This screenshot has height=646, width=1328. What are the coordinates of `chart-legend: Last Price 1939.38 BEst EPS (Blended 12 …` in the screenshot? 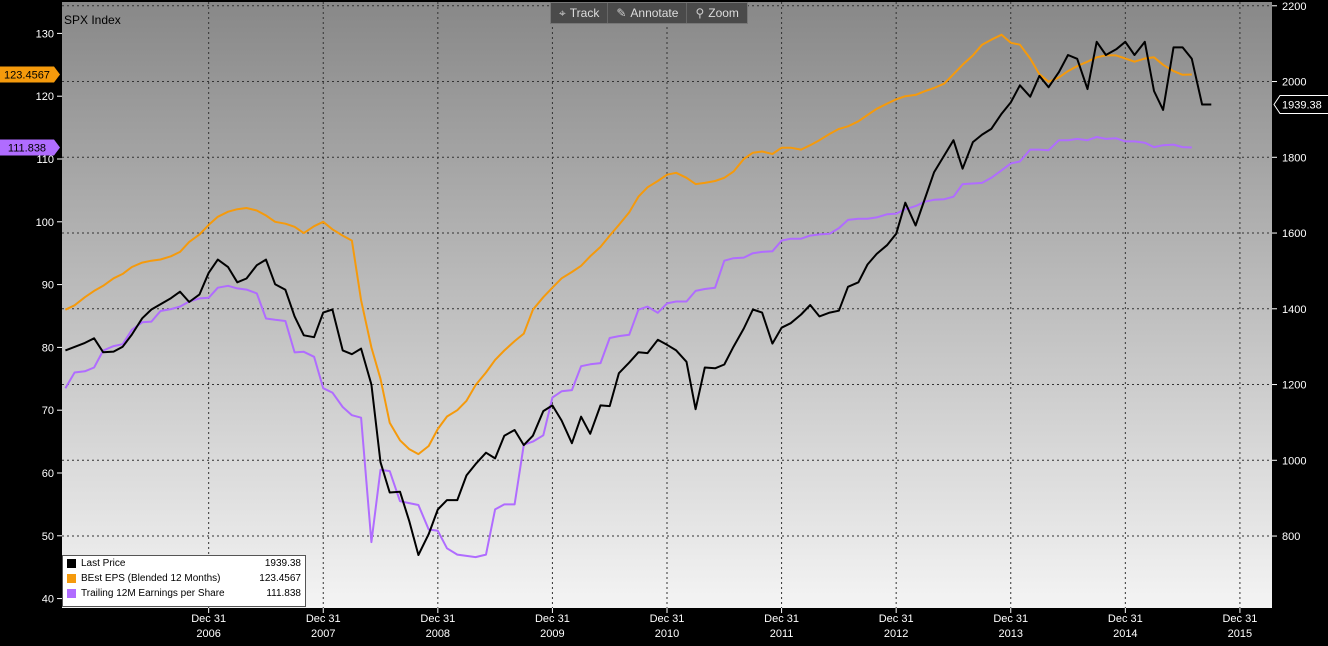 It's located at (184, 581).